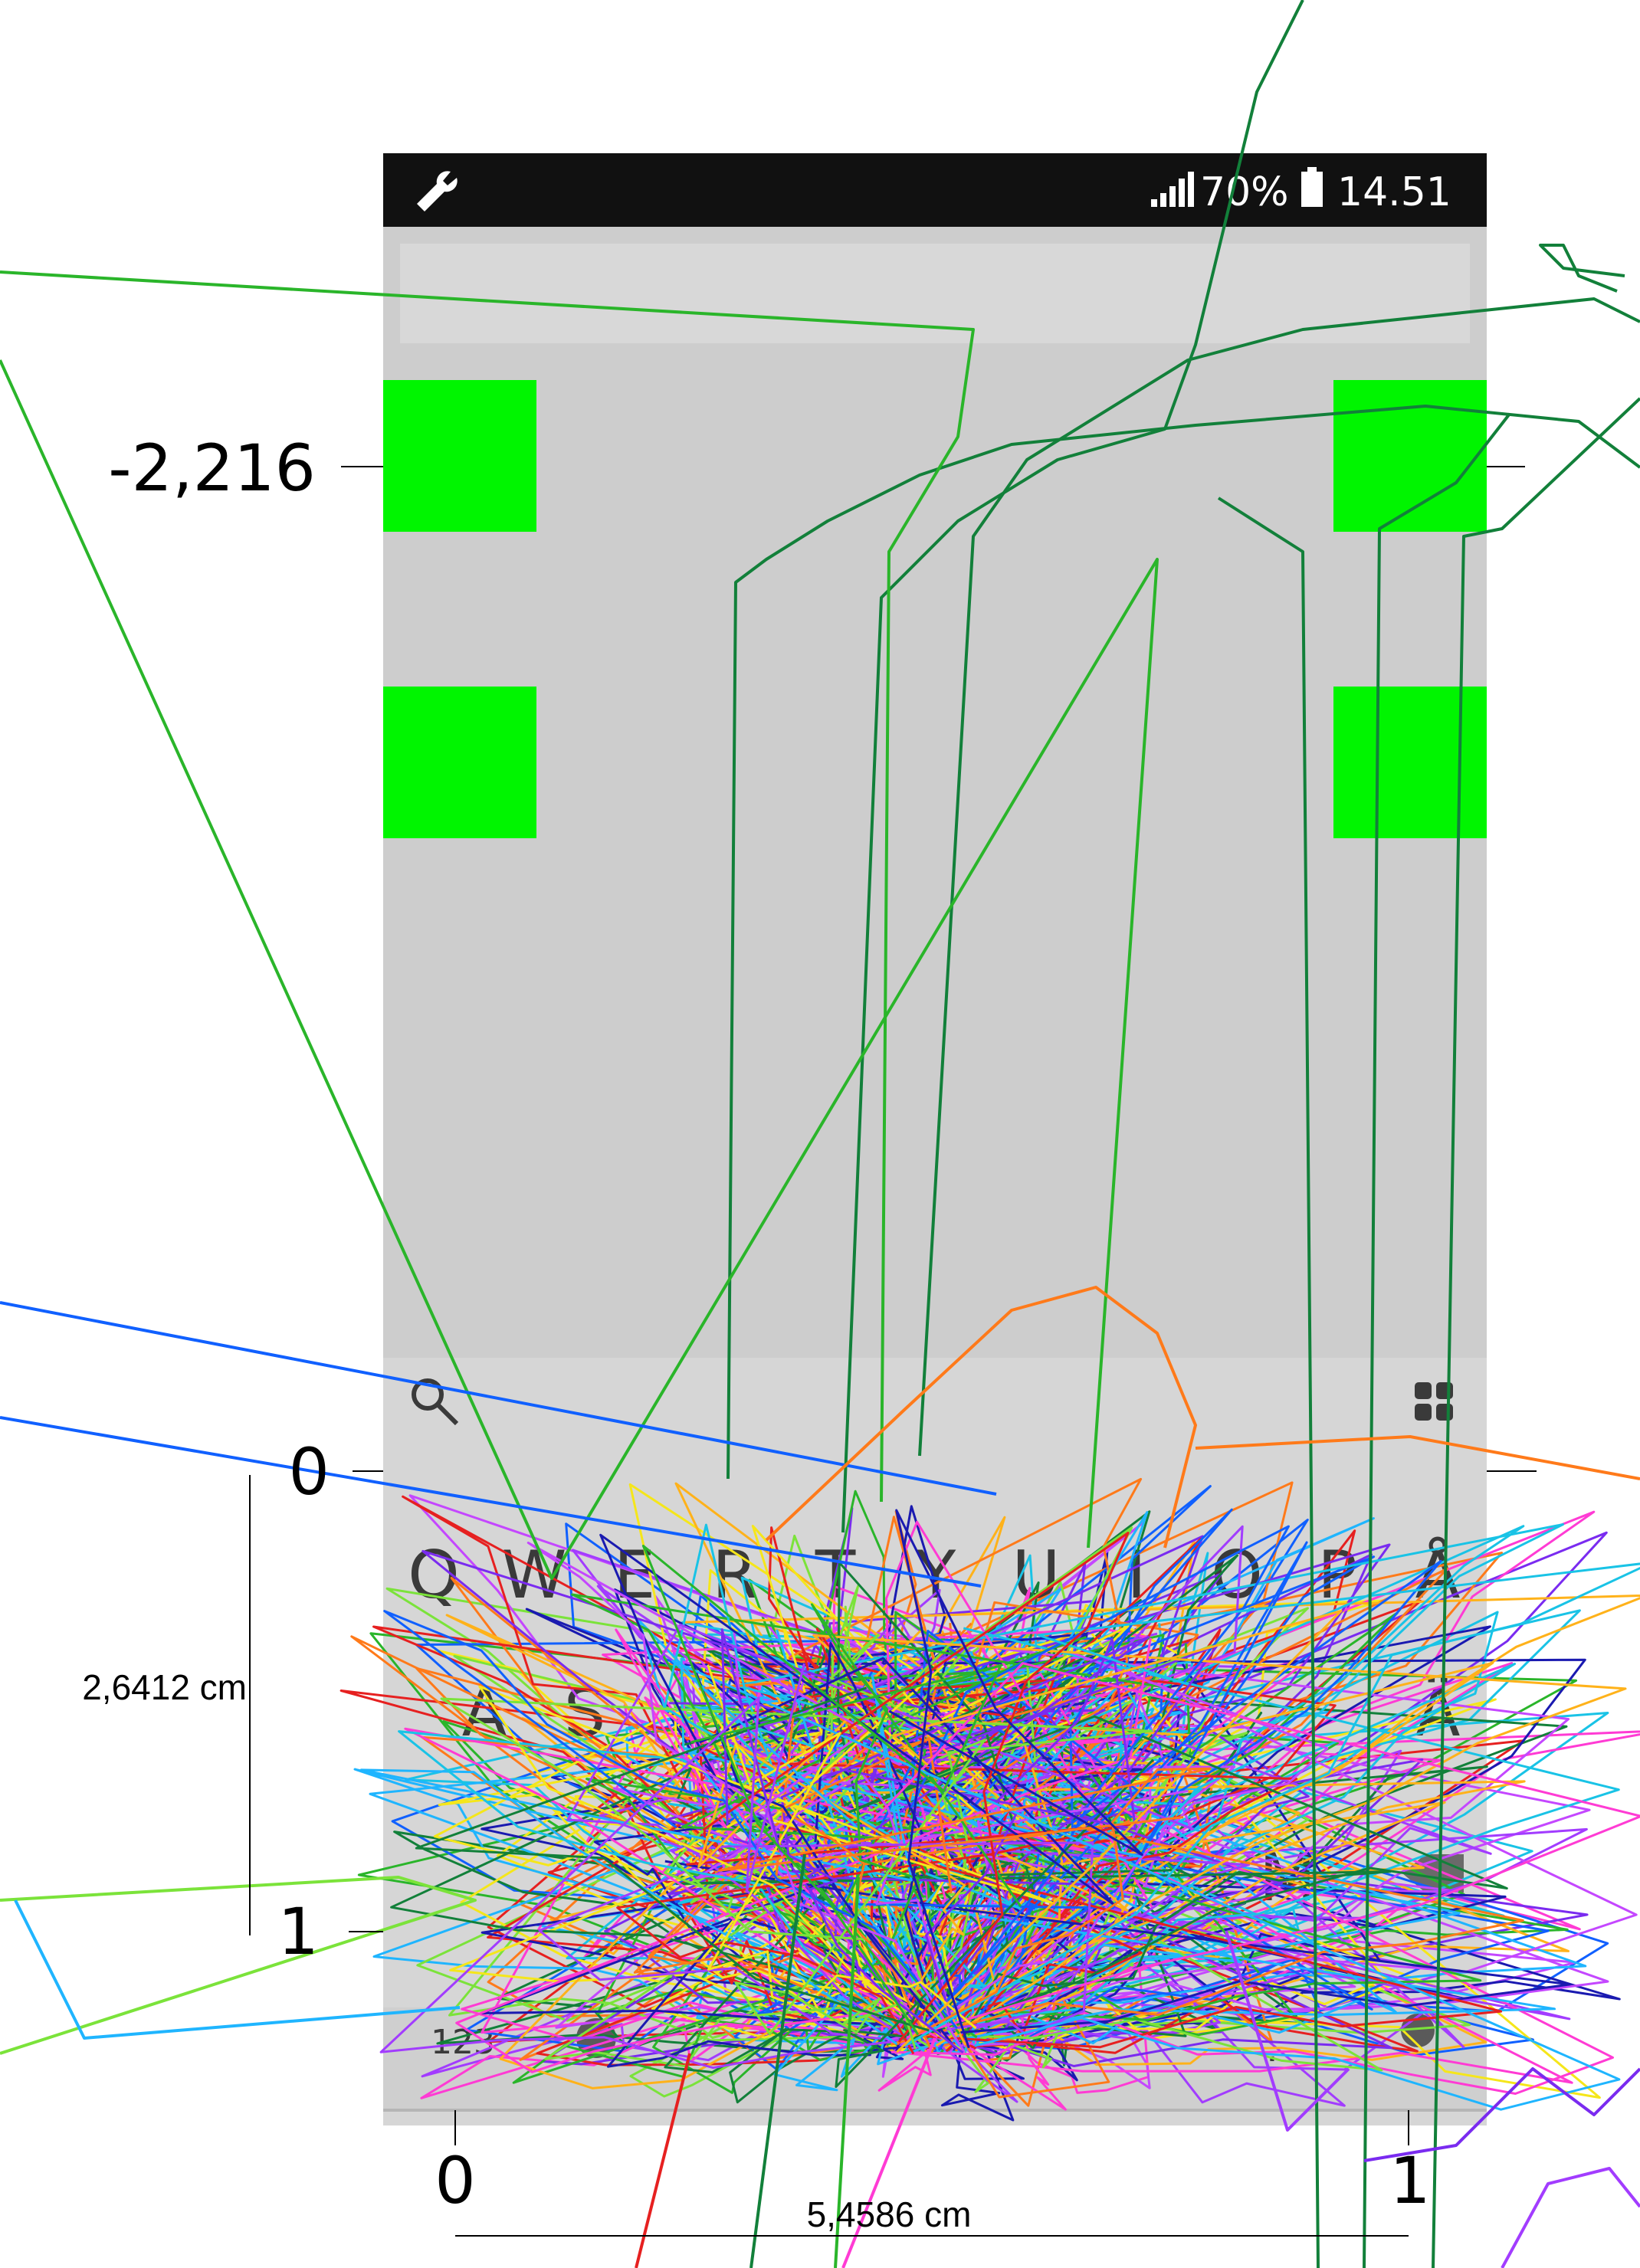 The width and height of the screenshot is (1640, 2268). Describe the element at coordinates (889, 2214) in the screenshot. I see `x-dimension-label: 5,4586 cm` at that location.